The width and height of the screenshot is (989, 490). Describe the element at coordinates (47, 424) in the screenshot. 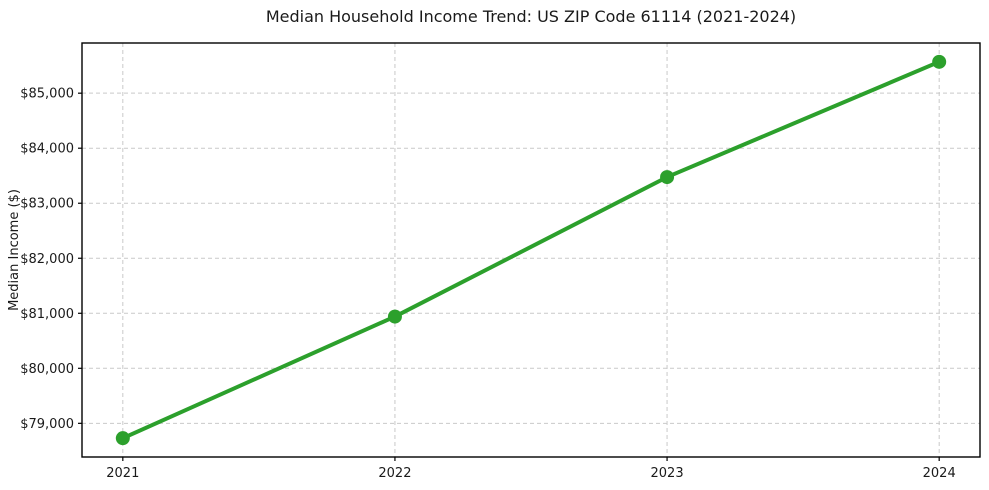

I see `y-tick-label: $79,000` at that location.